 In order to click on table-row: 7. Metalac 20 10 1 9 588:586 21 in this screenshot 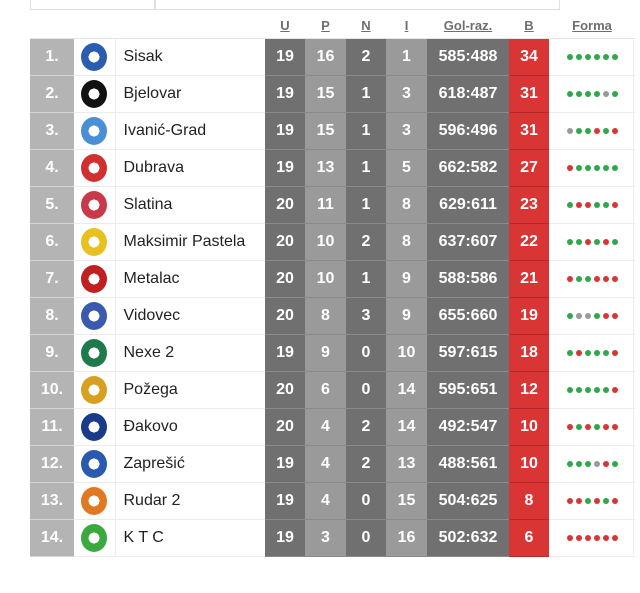, I will do `click(332, 279)`.